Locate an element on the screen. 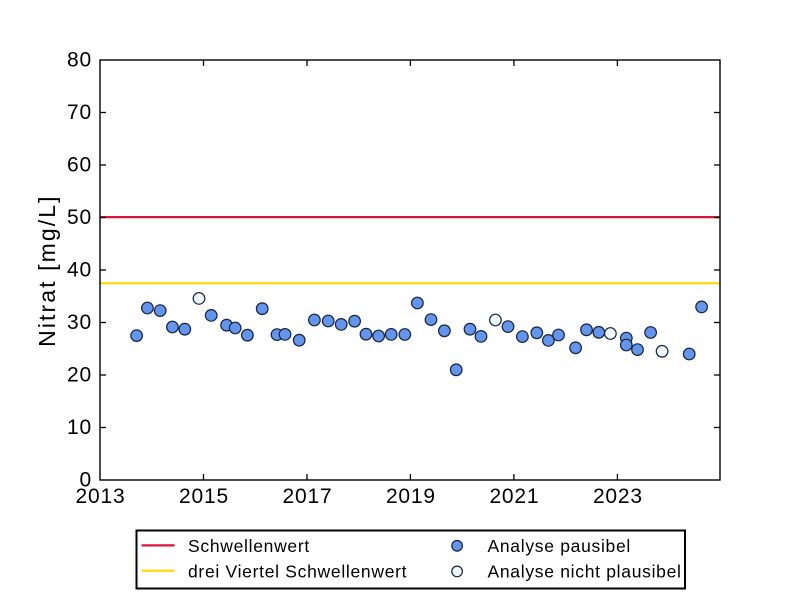  svg-text: 2019 is located at coordinates (411, 496).